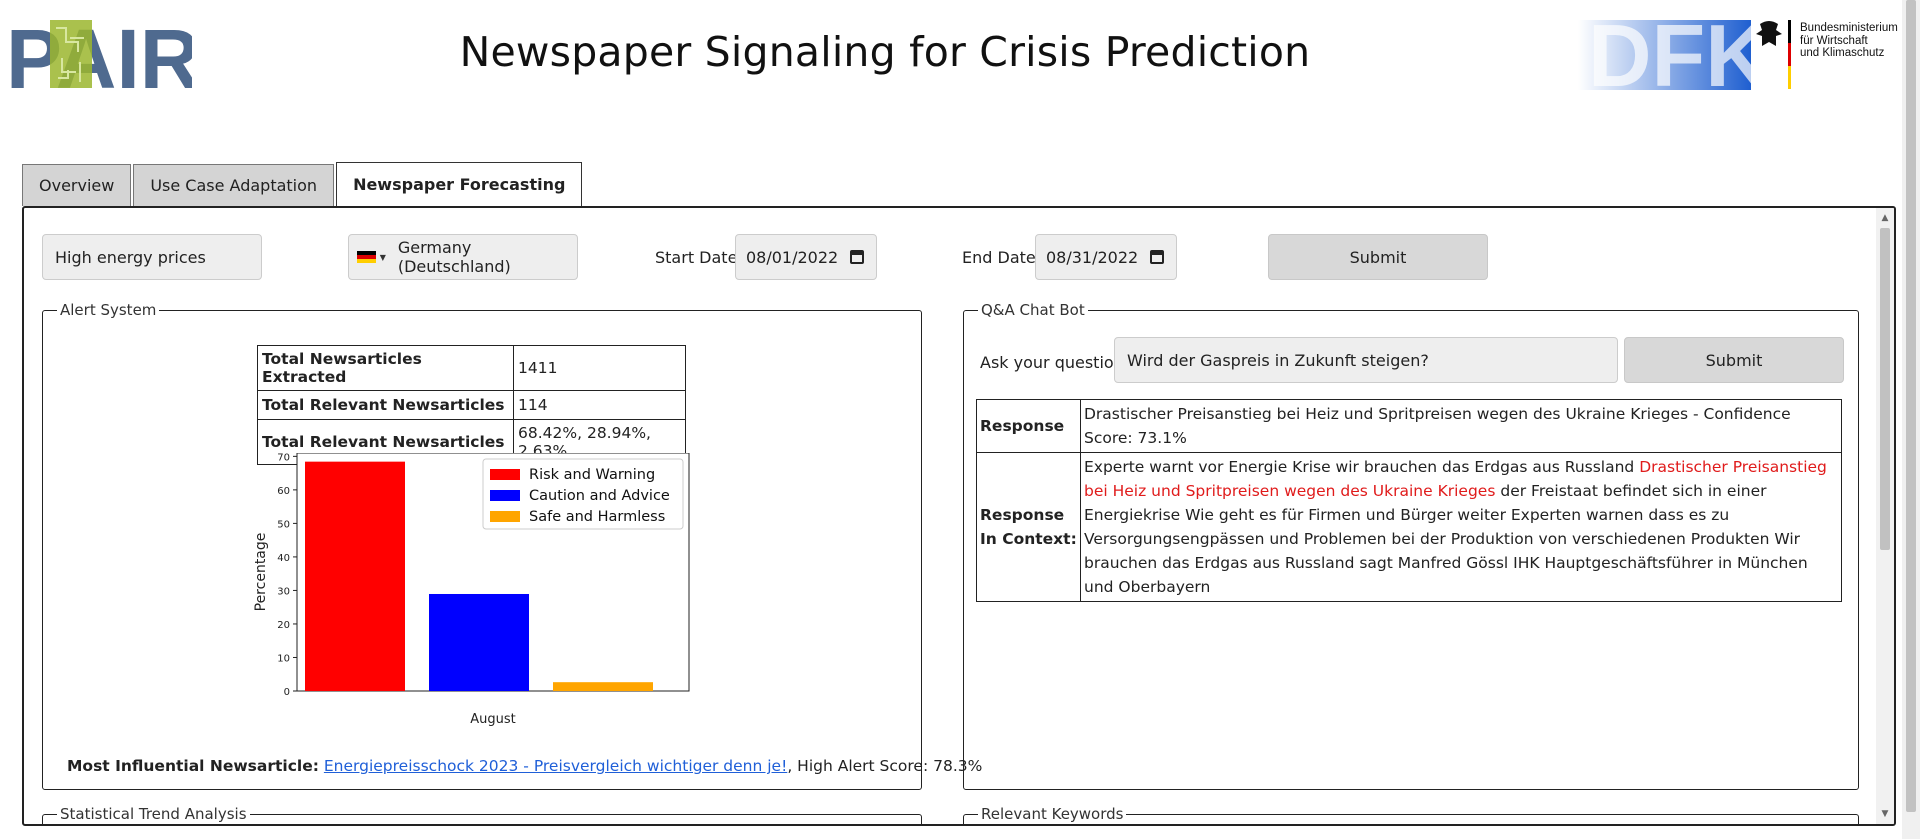  I want to click on start-date-label: Start Date:, so click(699, 257).